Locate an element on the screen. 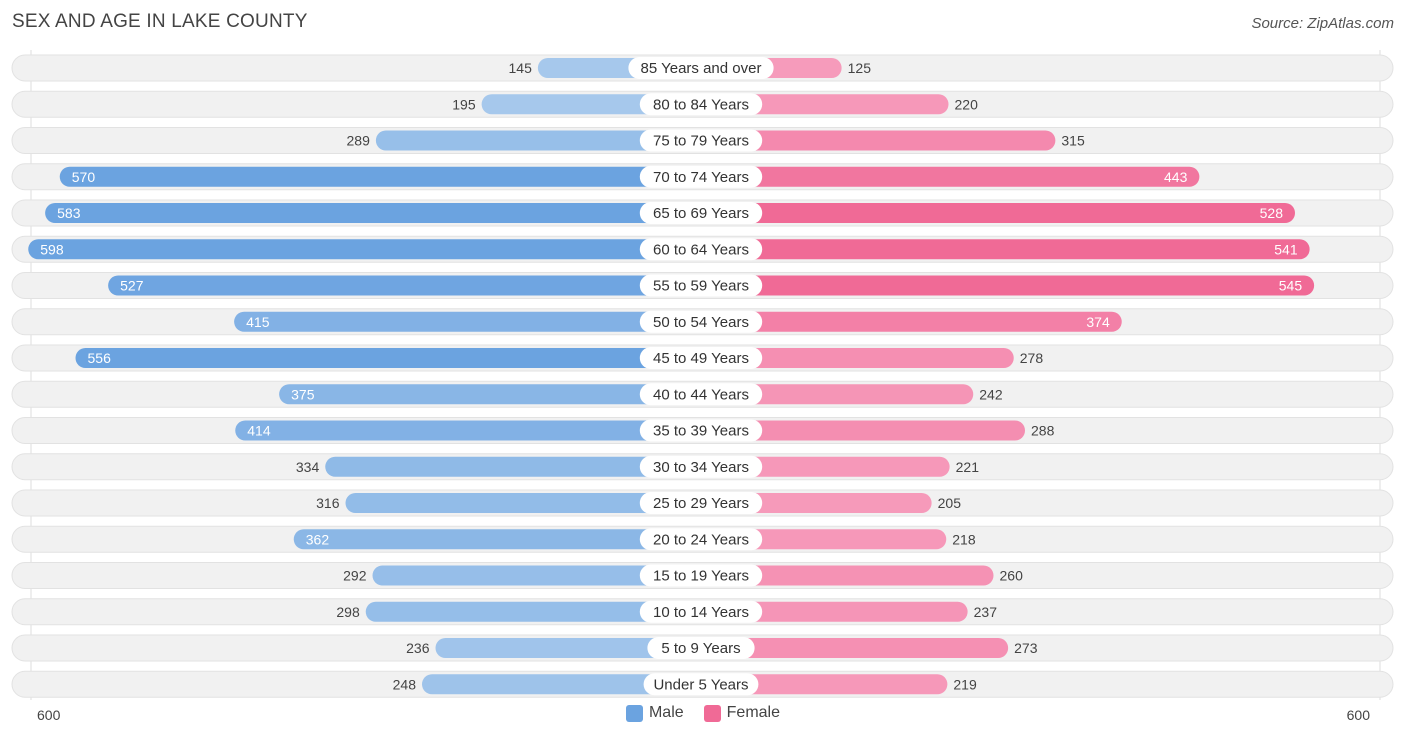  row-13: 362 218 20 to 24 Years is located at coordinates (702, 539).